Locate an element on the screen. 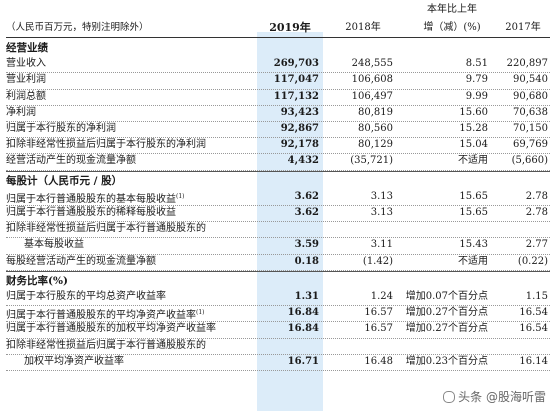 Image resolution: width=554 pixels, height=411 pixels. row-label: 归属于本行普通股股东的加权平均净资产收益率 is located at coordinates (111, 329).